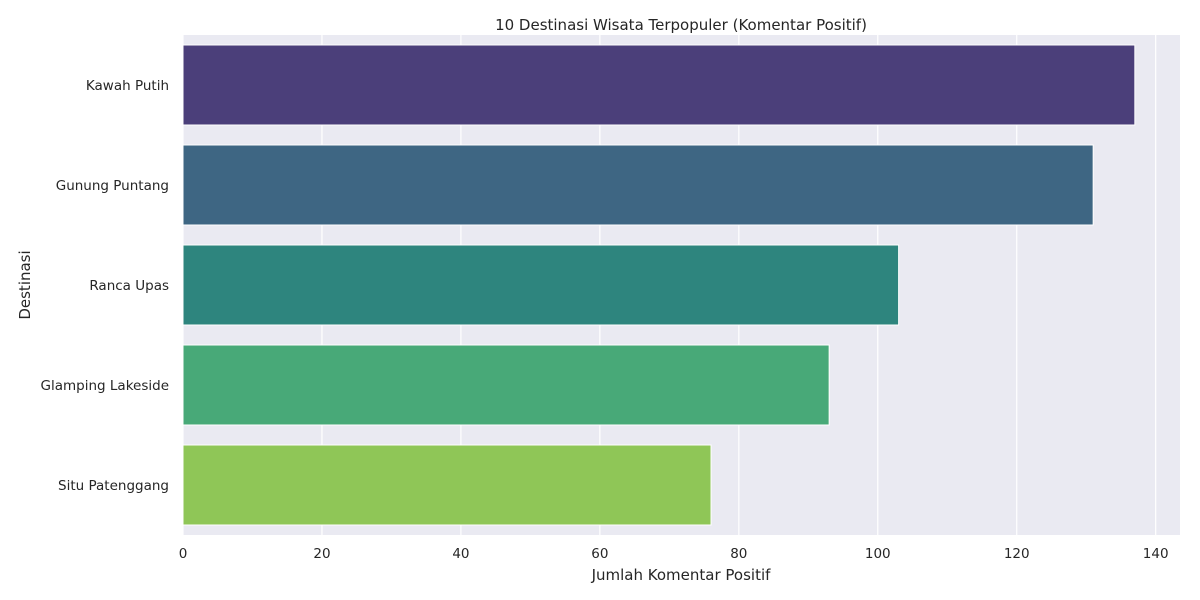  What do you see at coordinates (681, 575) in the screenshot?
I see `x-axis-title: Jumlah Komentar Positif` at bounding box center [681, 575].